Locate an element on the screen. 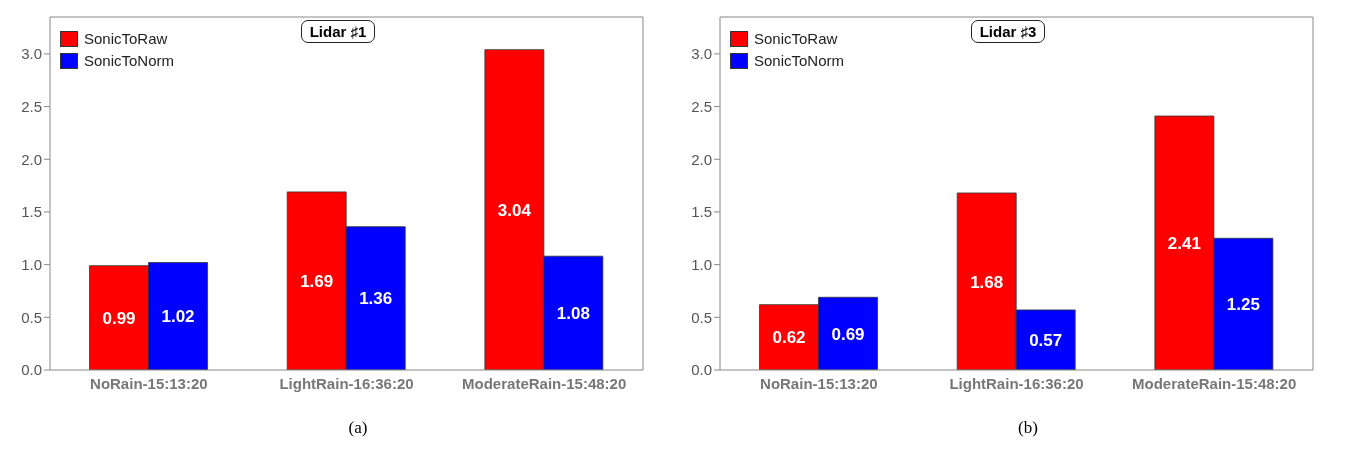 The image size is (1345, 455). data-label: 0.99 is located at coordinates (119, 318).